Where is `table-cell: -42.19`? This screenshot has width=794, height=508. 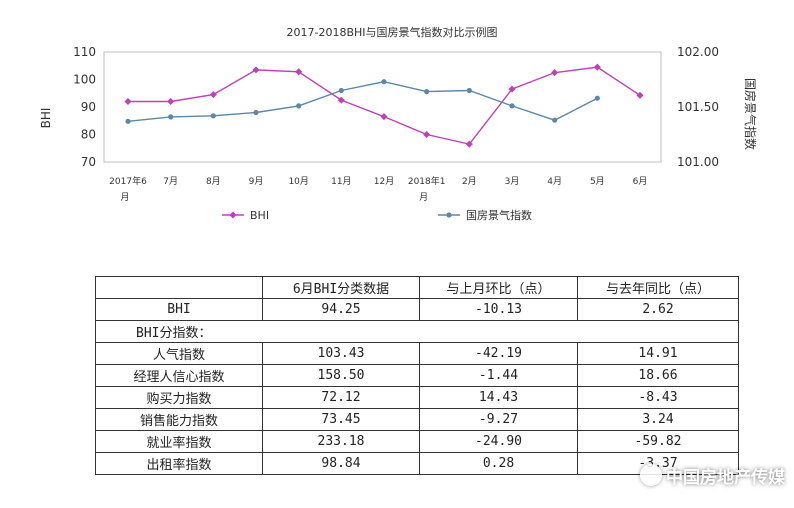 table-cell: -42.19 is located at coordinates (498, 353).